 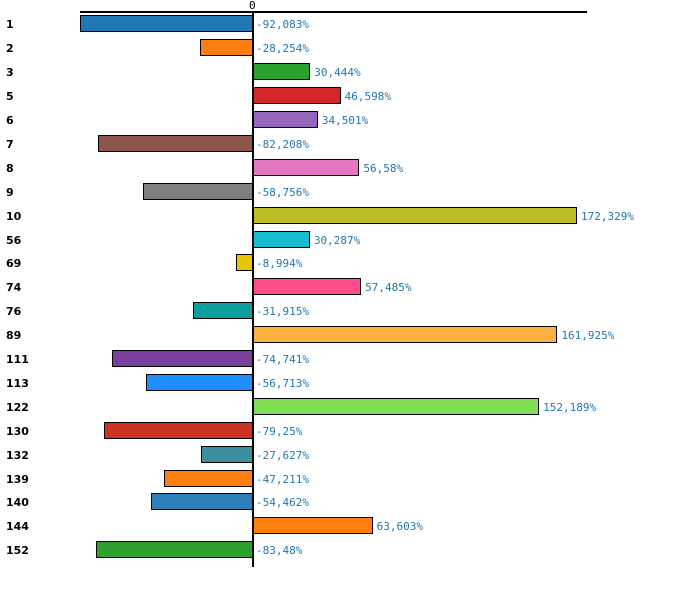 I want to click on category-label: 9, so click(x=10, y=192).